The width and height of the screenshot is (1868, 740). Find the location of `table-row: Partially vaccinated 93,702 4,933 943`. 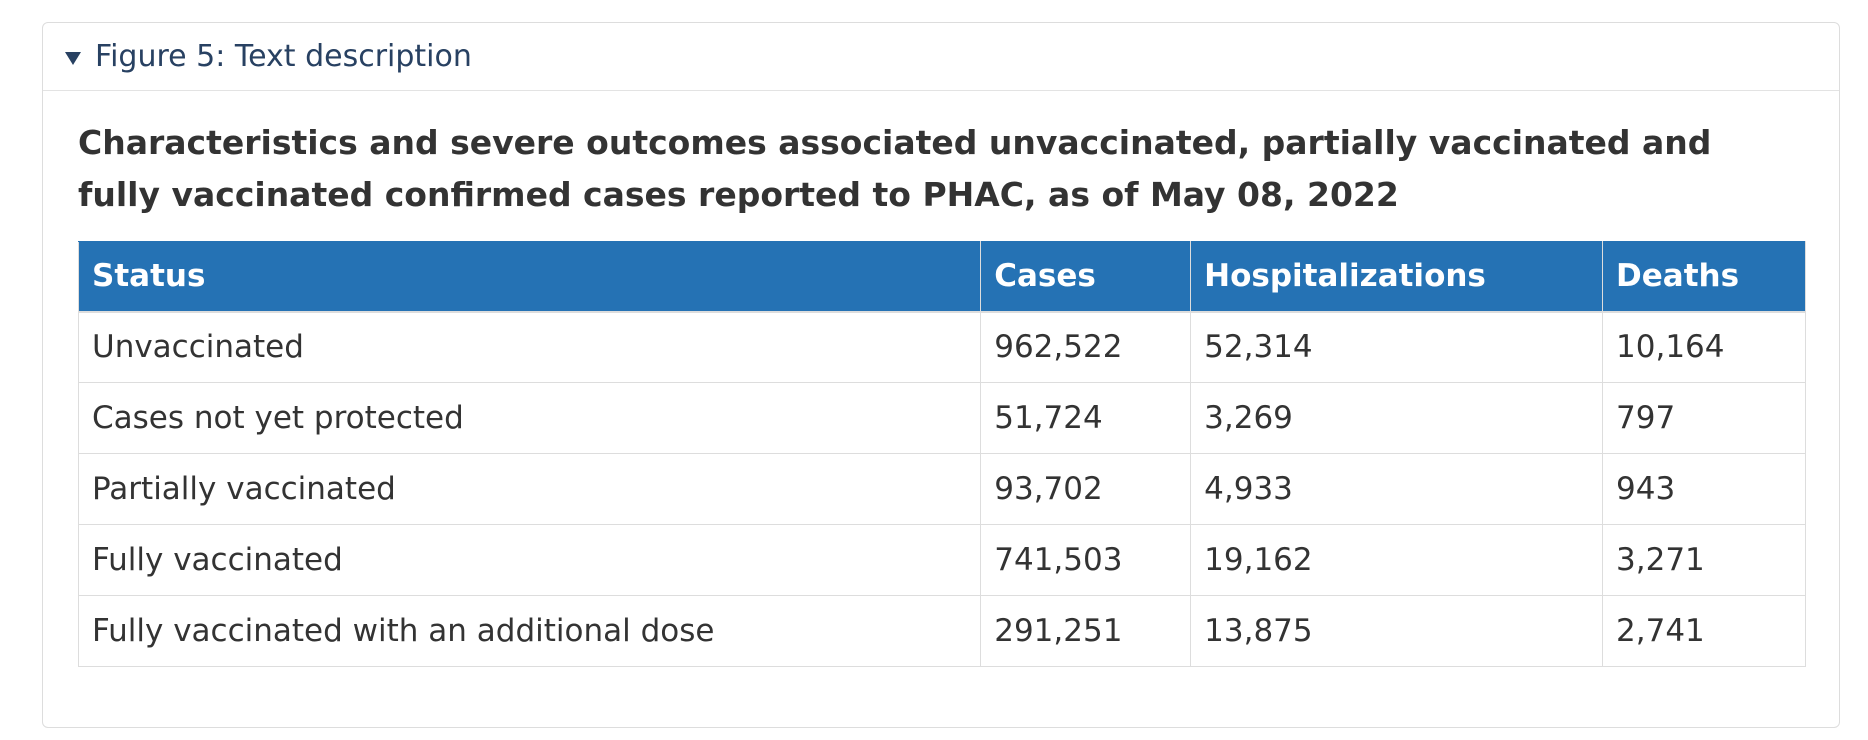

table-row: Partially vaccinated 93,702 4,933 943 is located at coordinates (941, 489).